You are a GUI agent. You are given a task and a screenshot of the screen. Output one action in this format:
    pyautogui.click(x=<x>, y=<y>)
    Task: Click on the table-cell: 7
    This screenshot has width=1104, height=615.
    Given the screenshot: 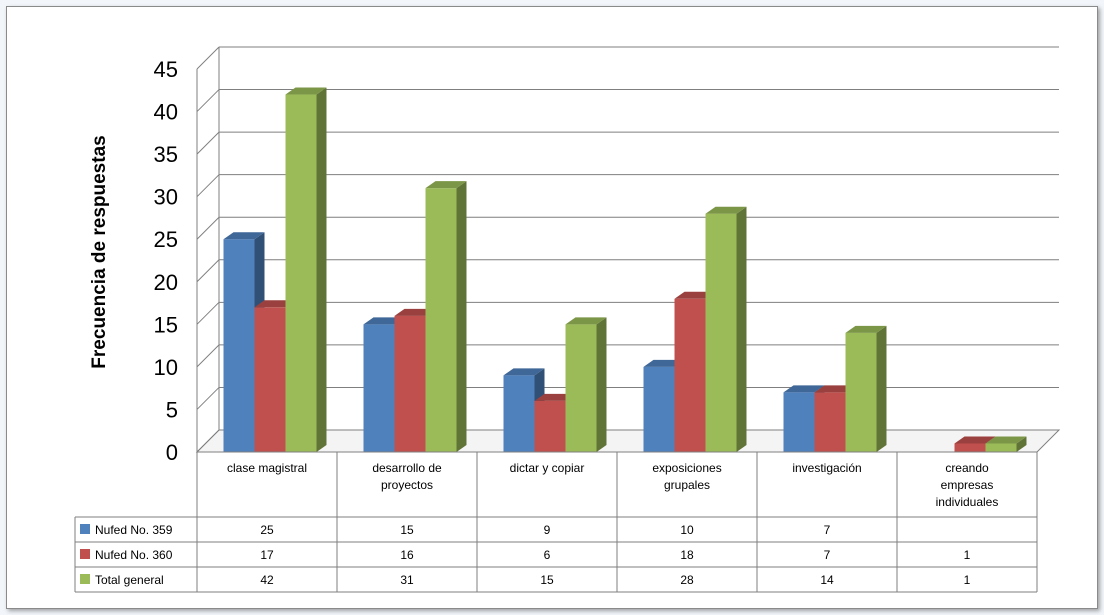 What is the action you would take?
    pyautogui.click(x=827, y=530)
    